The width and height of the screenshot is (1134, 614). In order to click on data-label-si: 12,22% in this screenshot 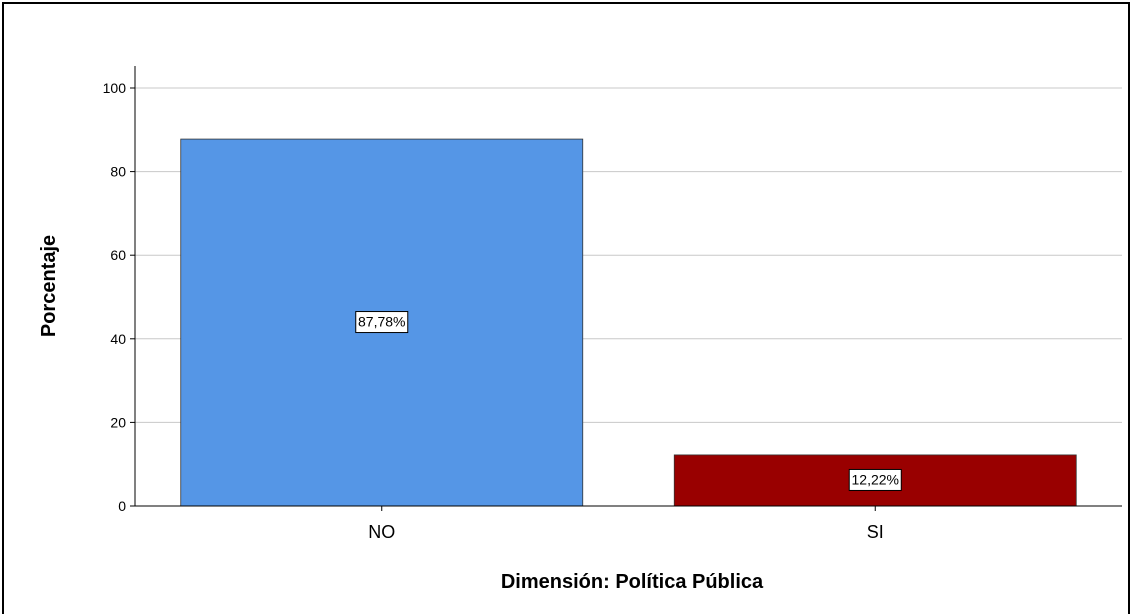, I will do `click(875, 479)`.